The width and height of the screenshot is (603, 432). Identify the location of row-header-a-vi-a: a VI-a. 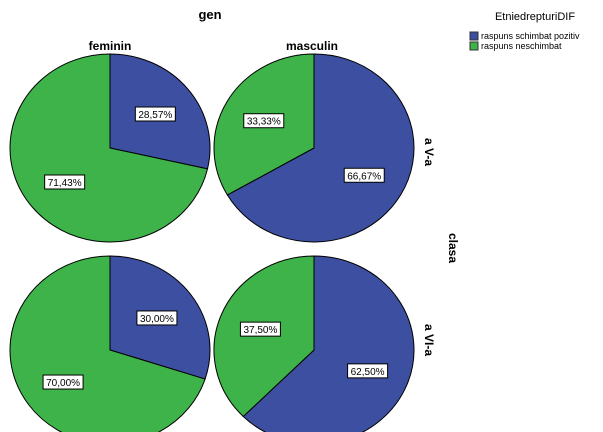
(429, 340).